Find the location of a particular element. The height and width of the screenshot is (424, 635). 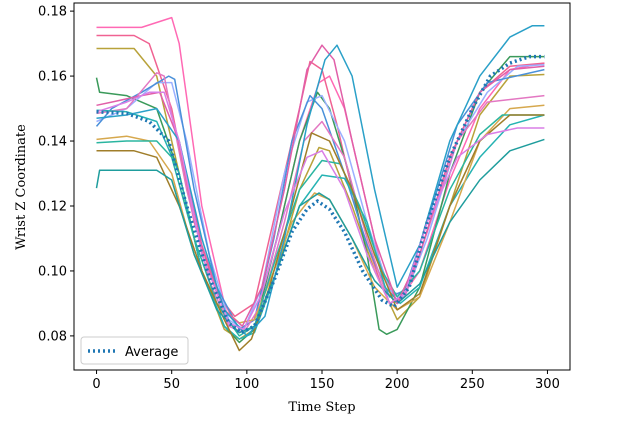

x-axis-label: Time Step is located at coordinates (321, 407).